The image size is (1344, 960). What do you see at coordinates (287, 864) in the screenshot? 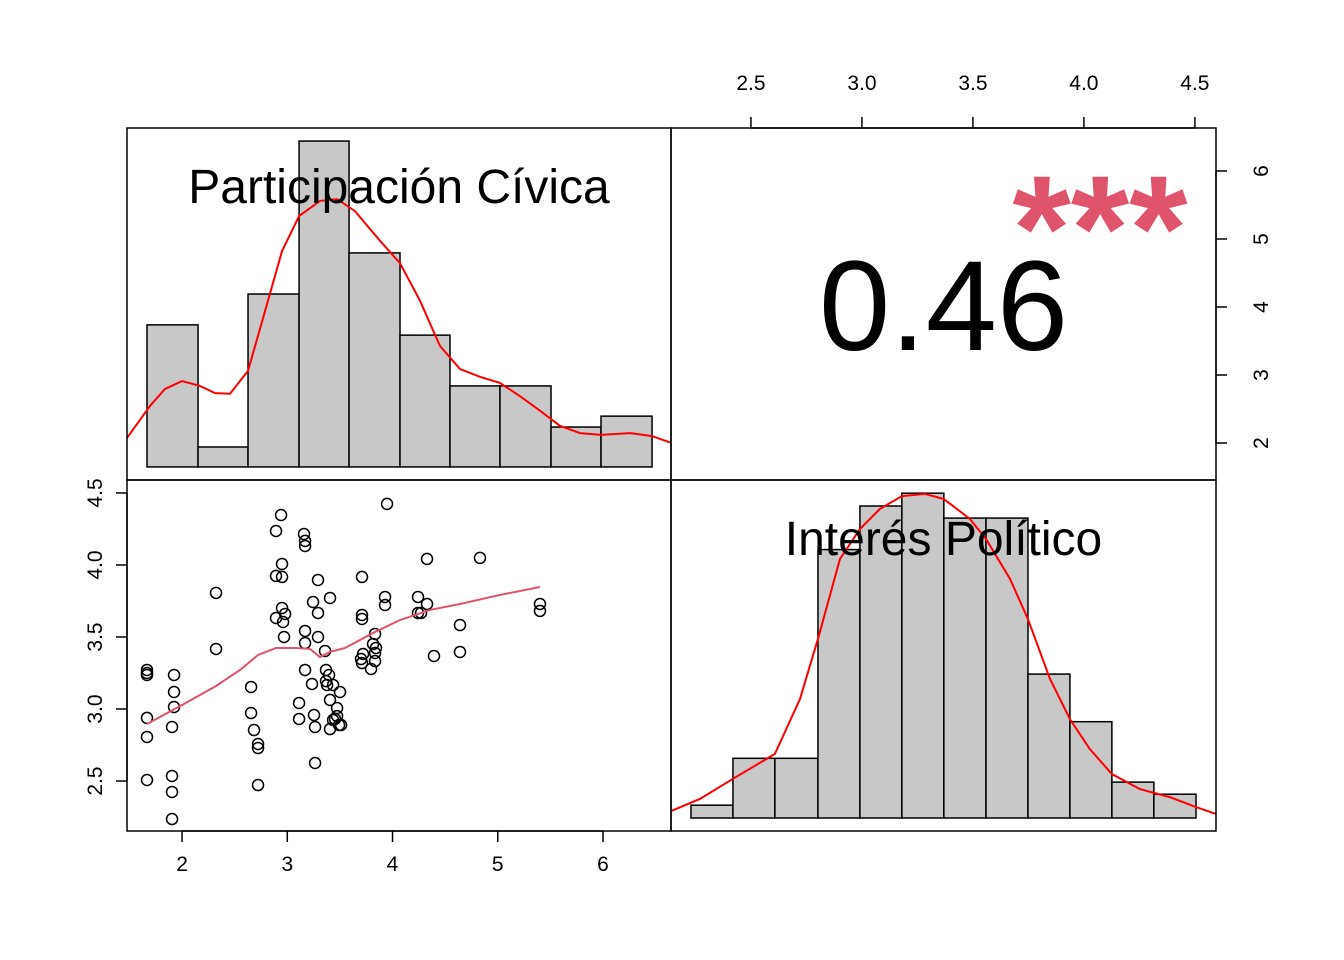
I see `x-tick-label: 3` at bounding box center [287, 864].